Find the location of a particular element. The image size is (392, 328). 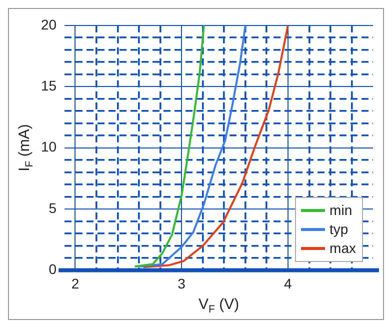

x-tick-label: 3 is located at coordinates (182, 283).